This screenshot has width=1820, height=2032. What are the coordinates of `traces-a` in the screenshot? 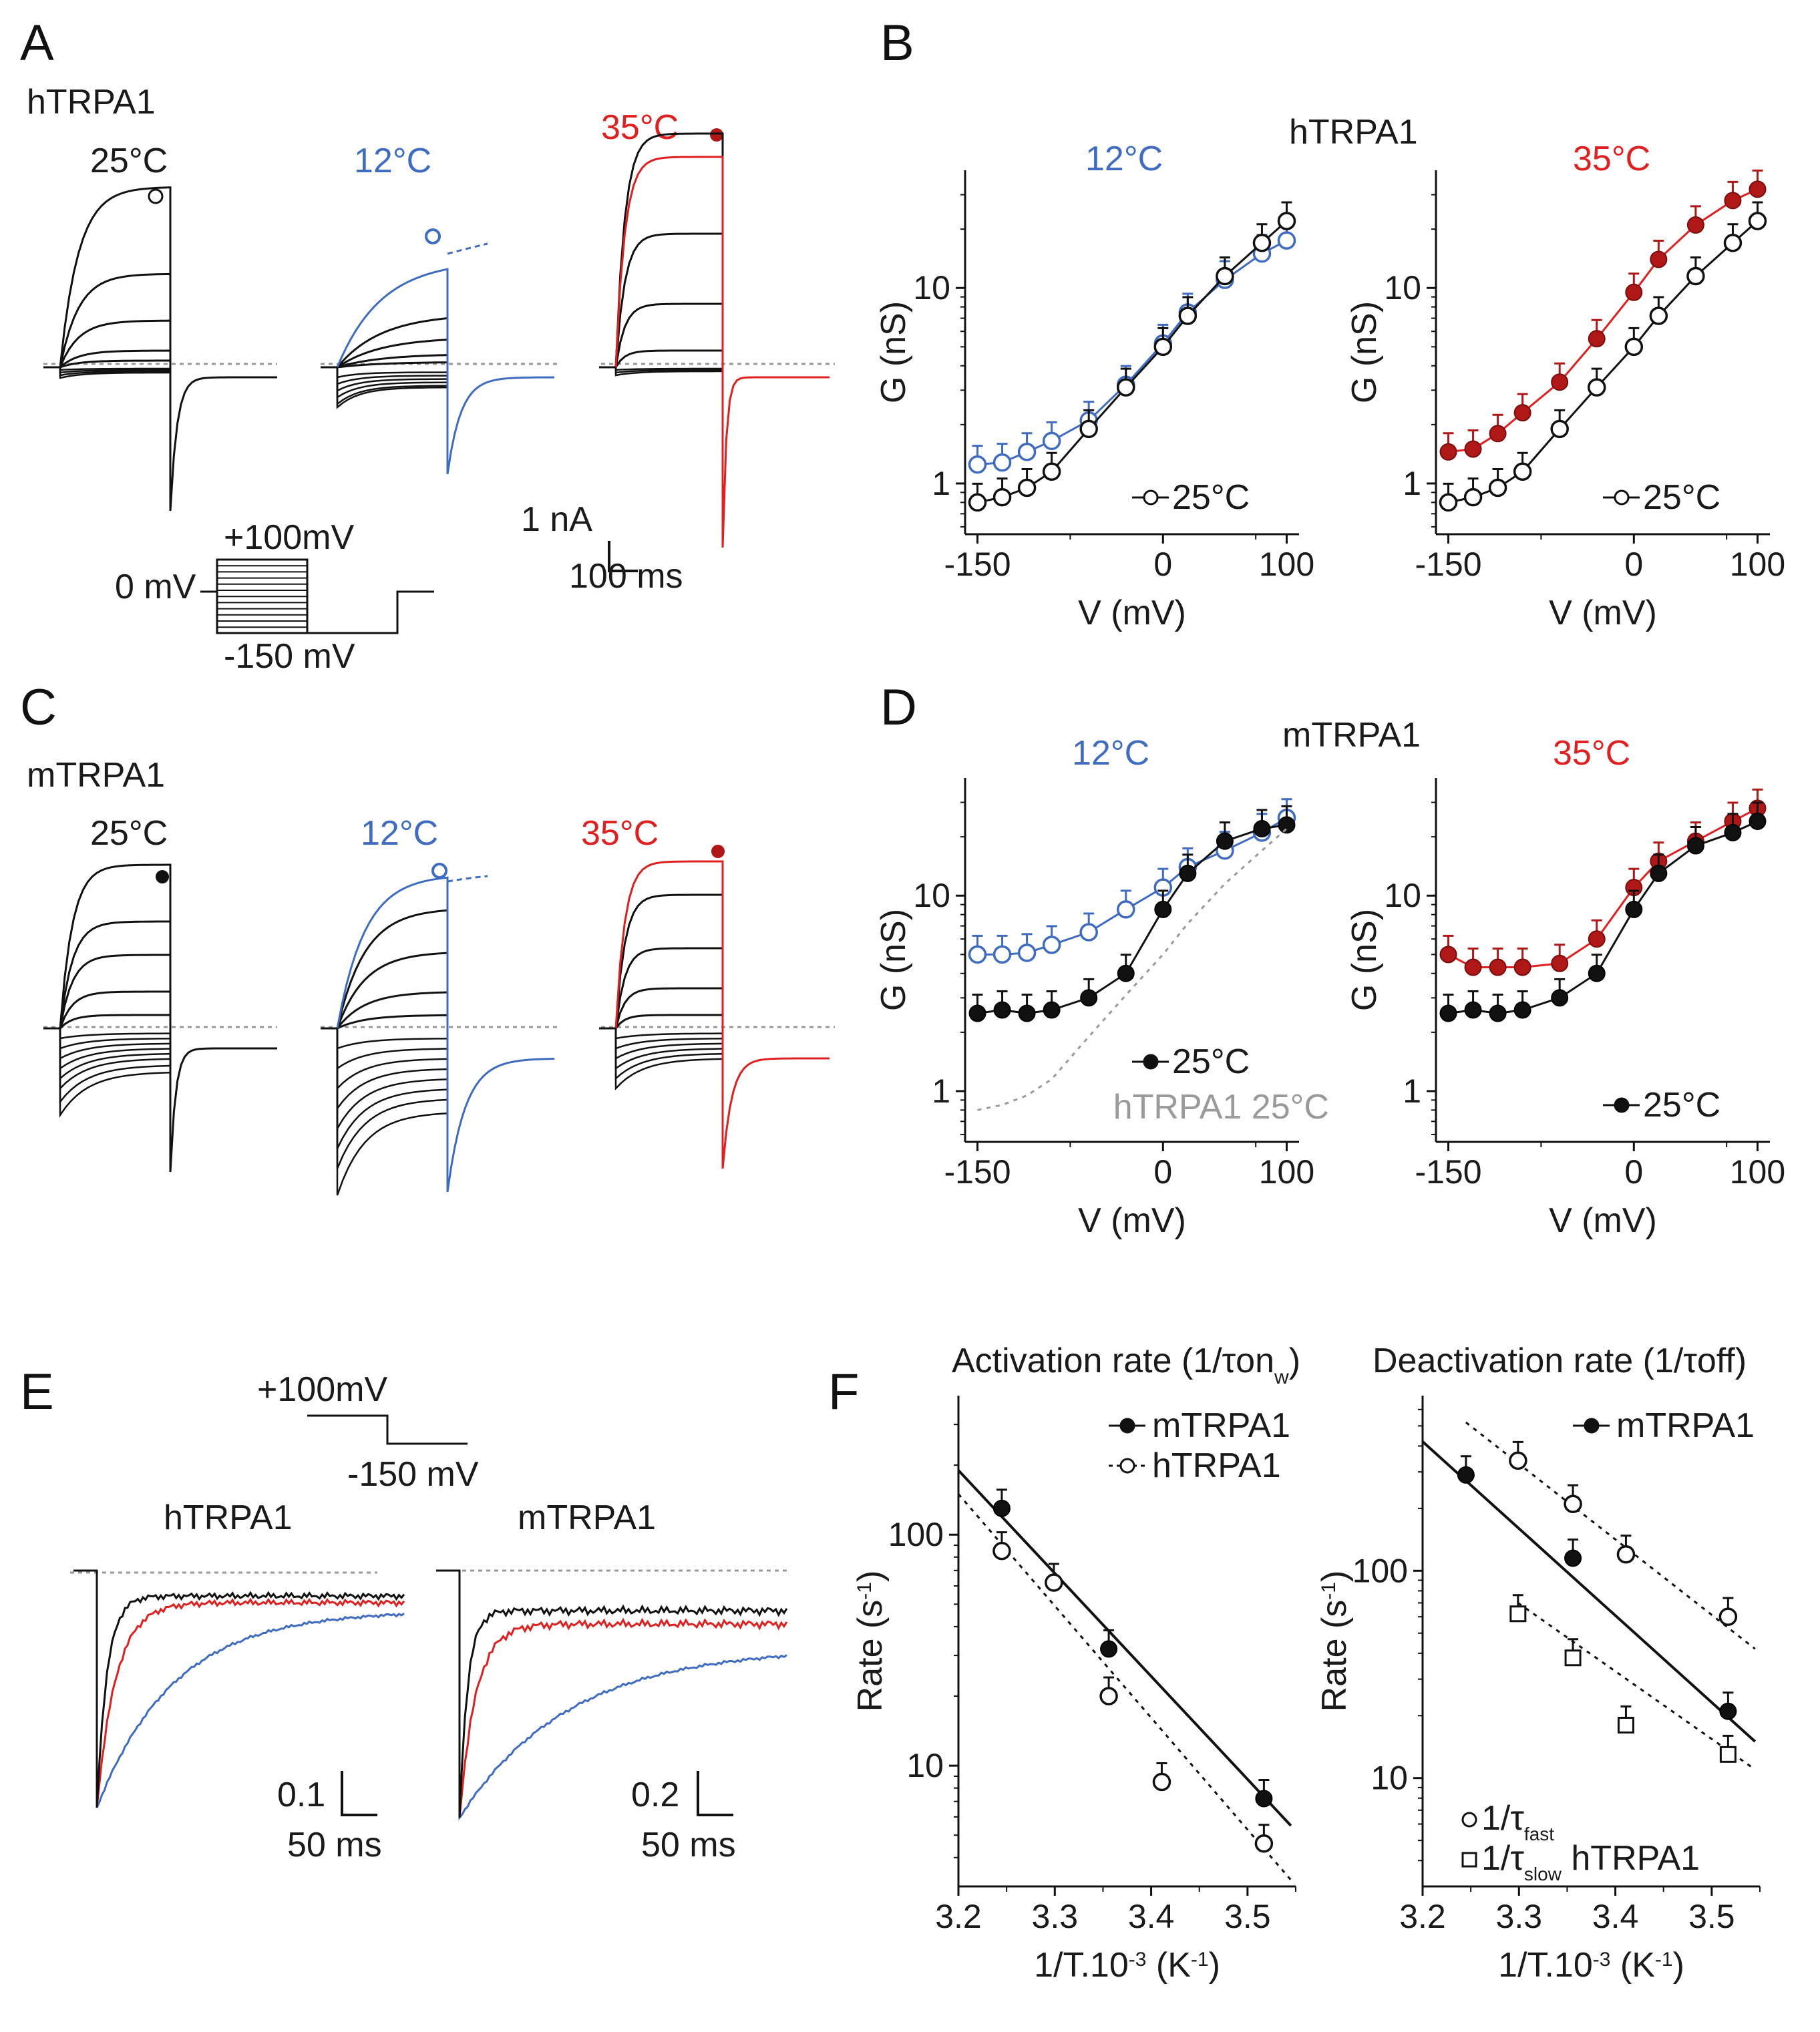 It's located at (437, 340).